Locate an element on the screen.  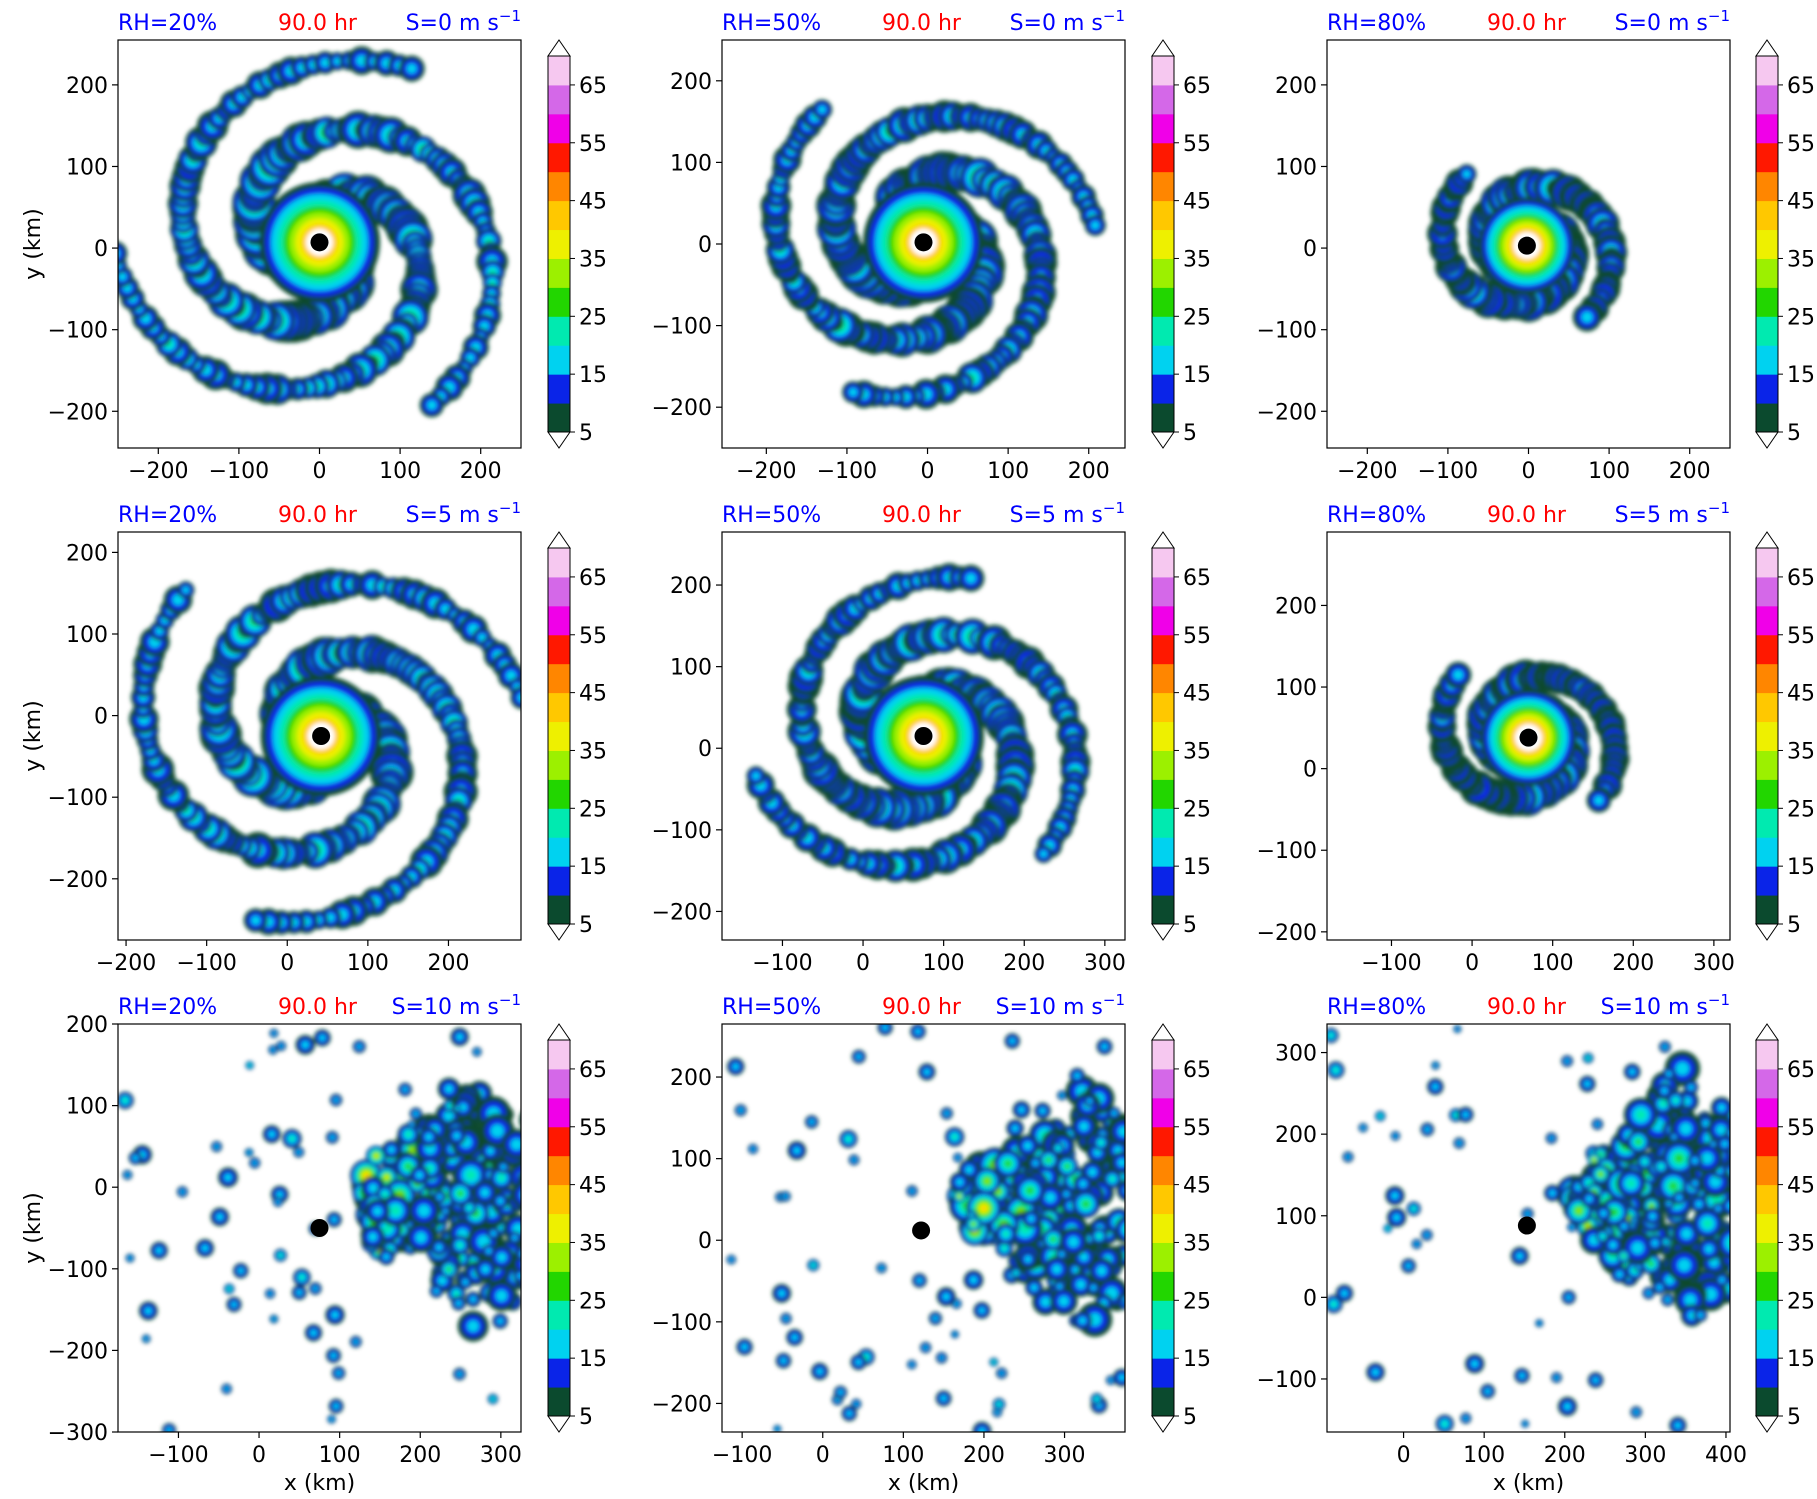
shear-label: S=5 m s−1 is located at coordinates (1672, 513).